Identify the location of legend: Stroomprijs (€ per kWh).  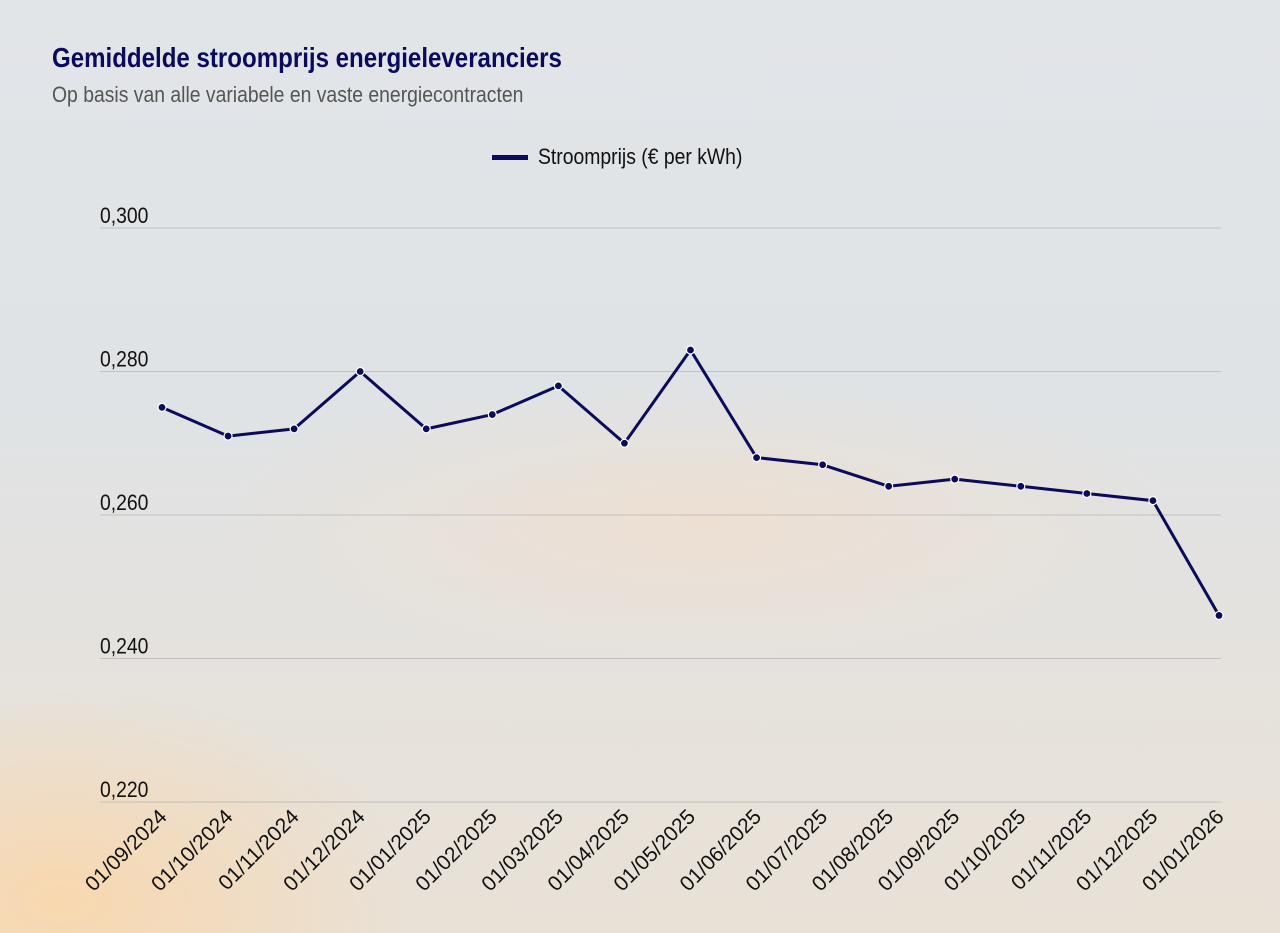
(631, 157).